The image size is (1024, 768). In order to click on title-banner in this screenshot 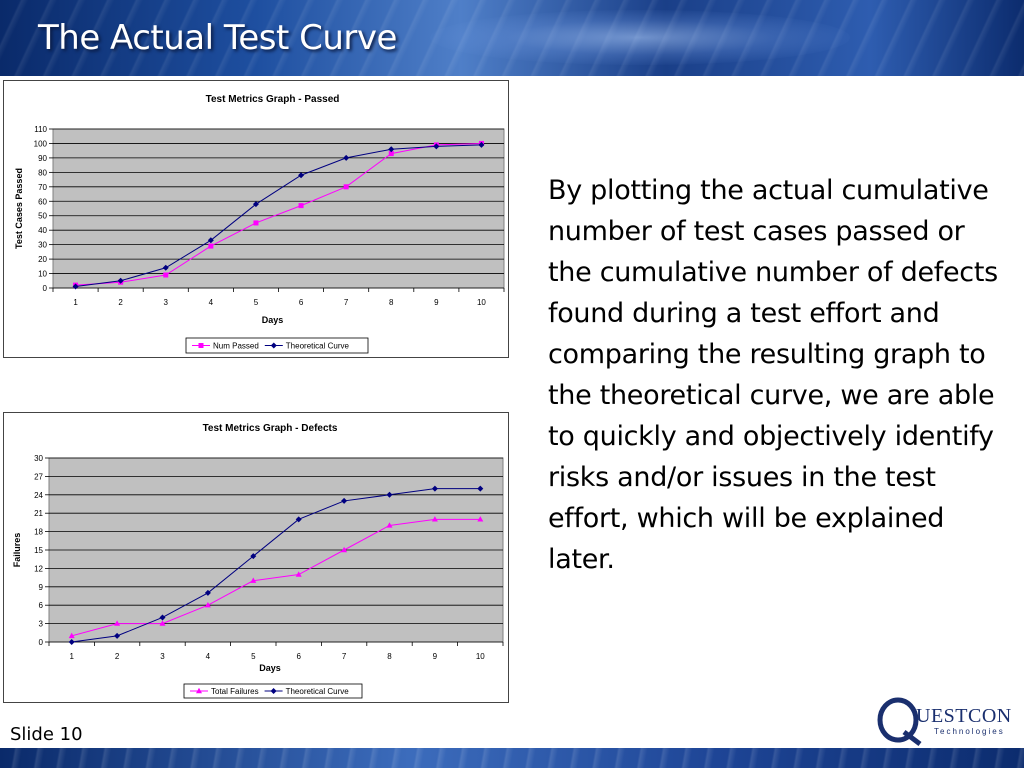, I will do `click(512, 38)`.